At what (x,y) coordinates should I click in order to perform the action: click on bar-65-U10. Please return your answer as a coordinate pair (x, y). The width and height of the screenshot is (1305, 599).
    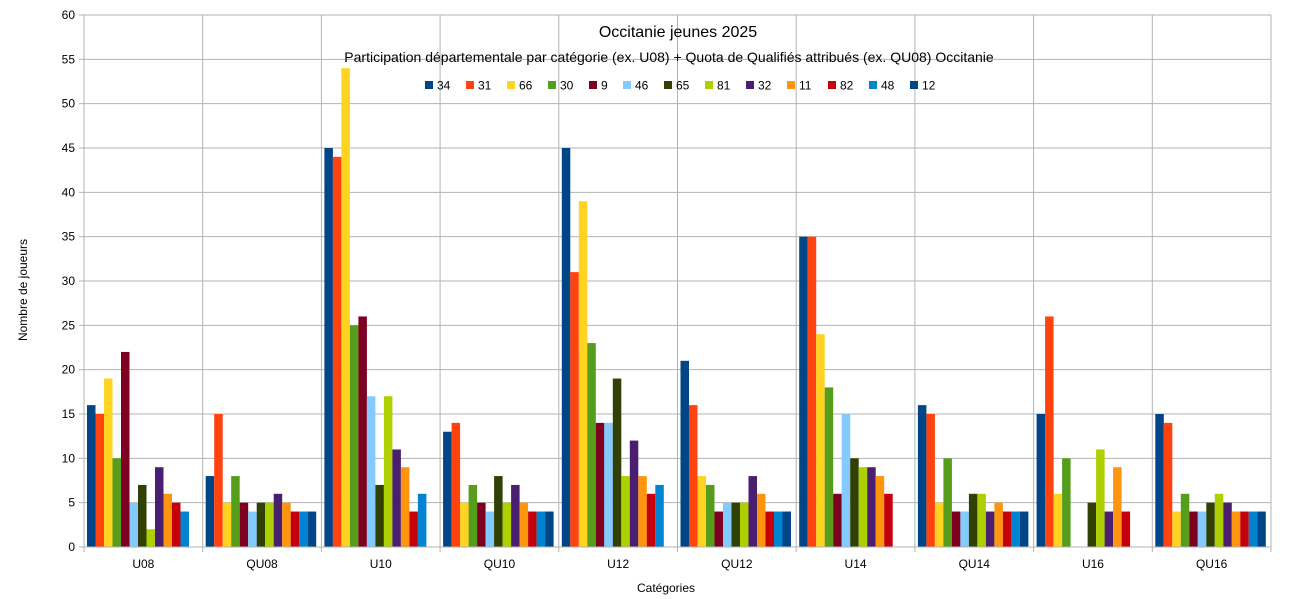
    Looking at the image, I should click on (379, 515).